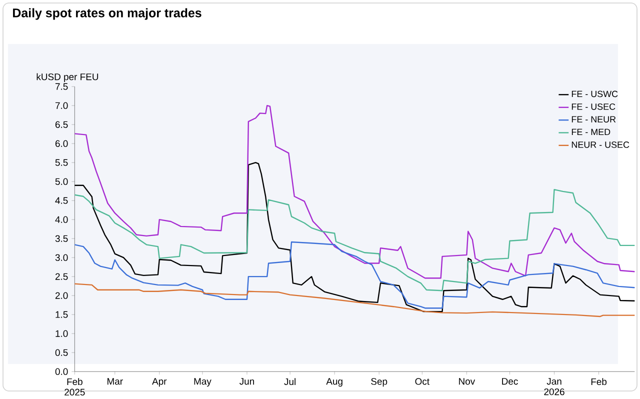 The width and height of the screenshot is (640, 399). Describe the element at coordinates (422, 381) in the screenshot. I see `x-tick-label: Oct` at that location.